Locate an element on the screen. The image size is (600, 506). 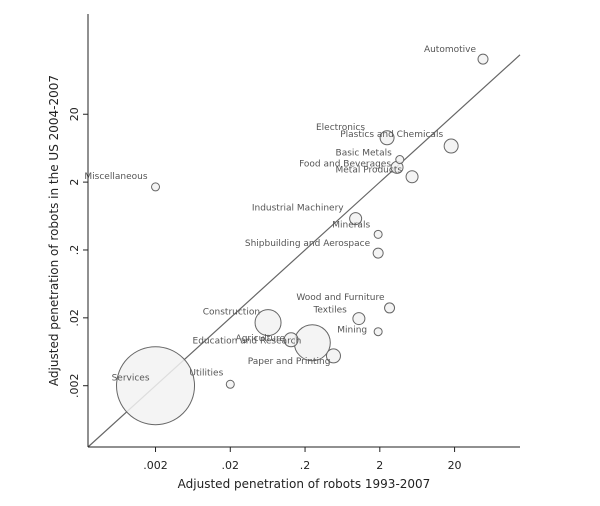
point-label: Utilities is located at coordinates (206, 373).